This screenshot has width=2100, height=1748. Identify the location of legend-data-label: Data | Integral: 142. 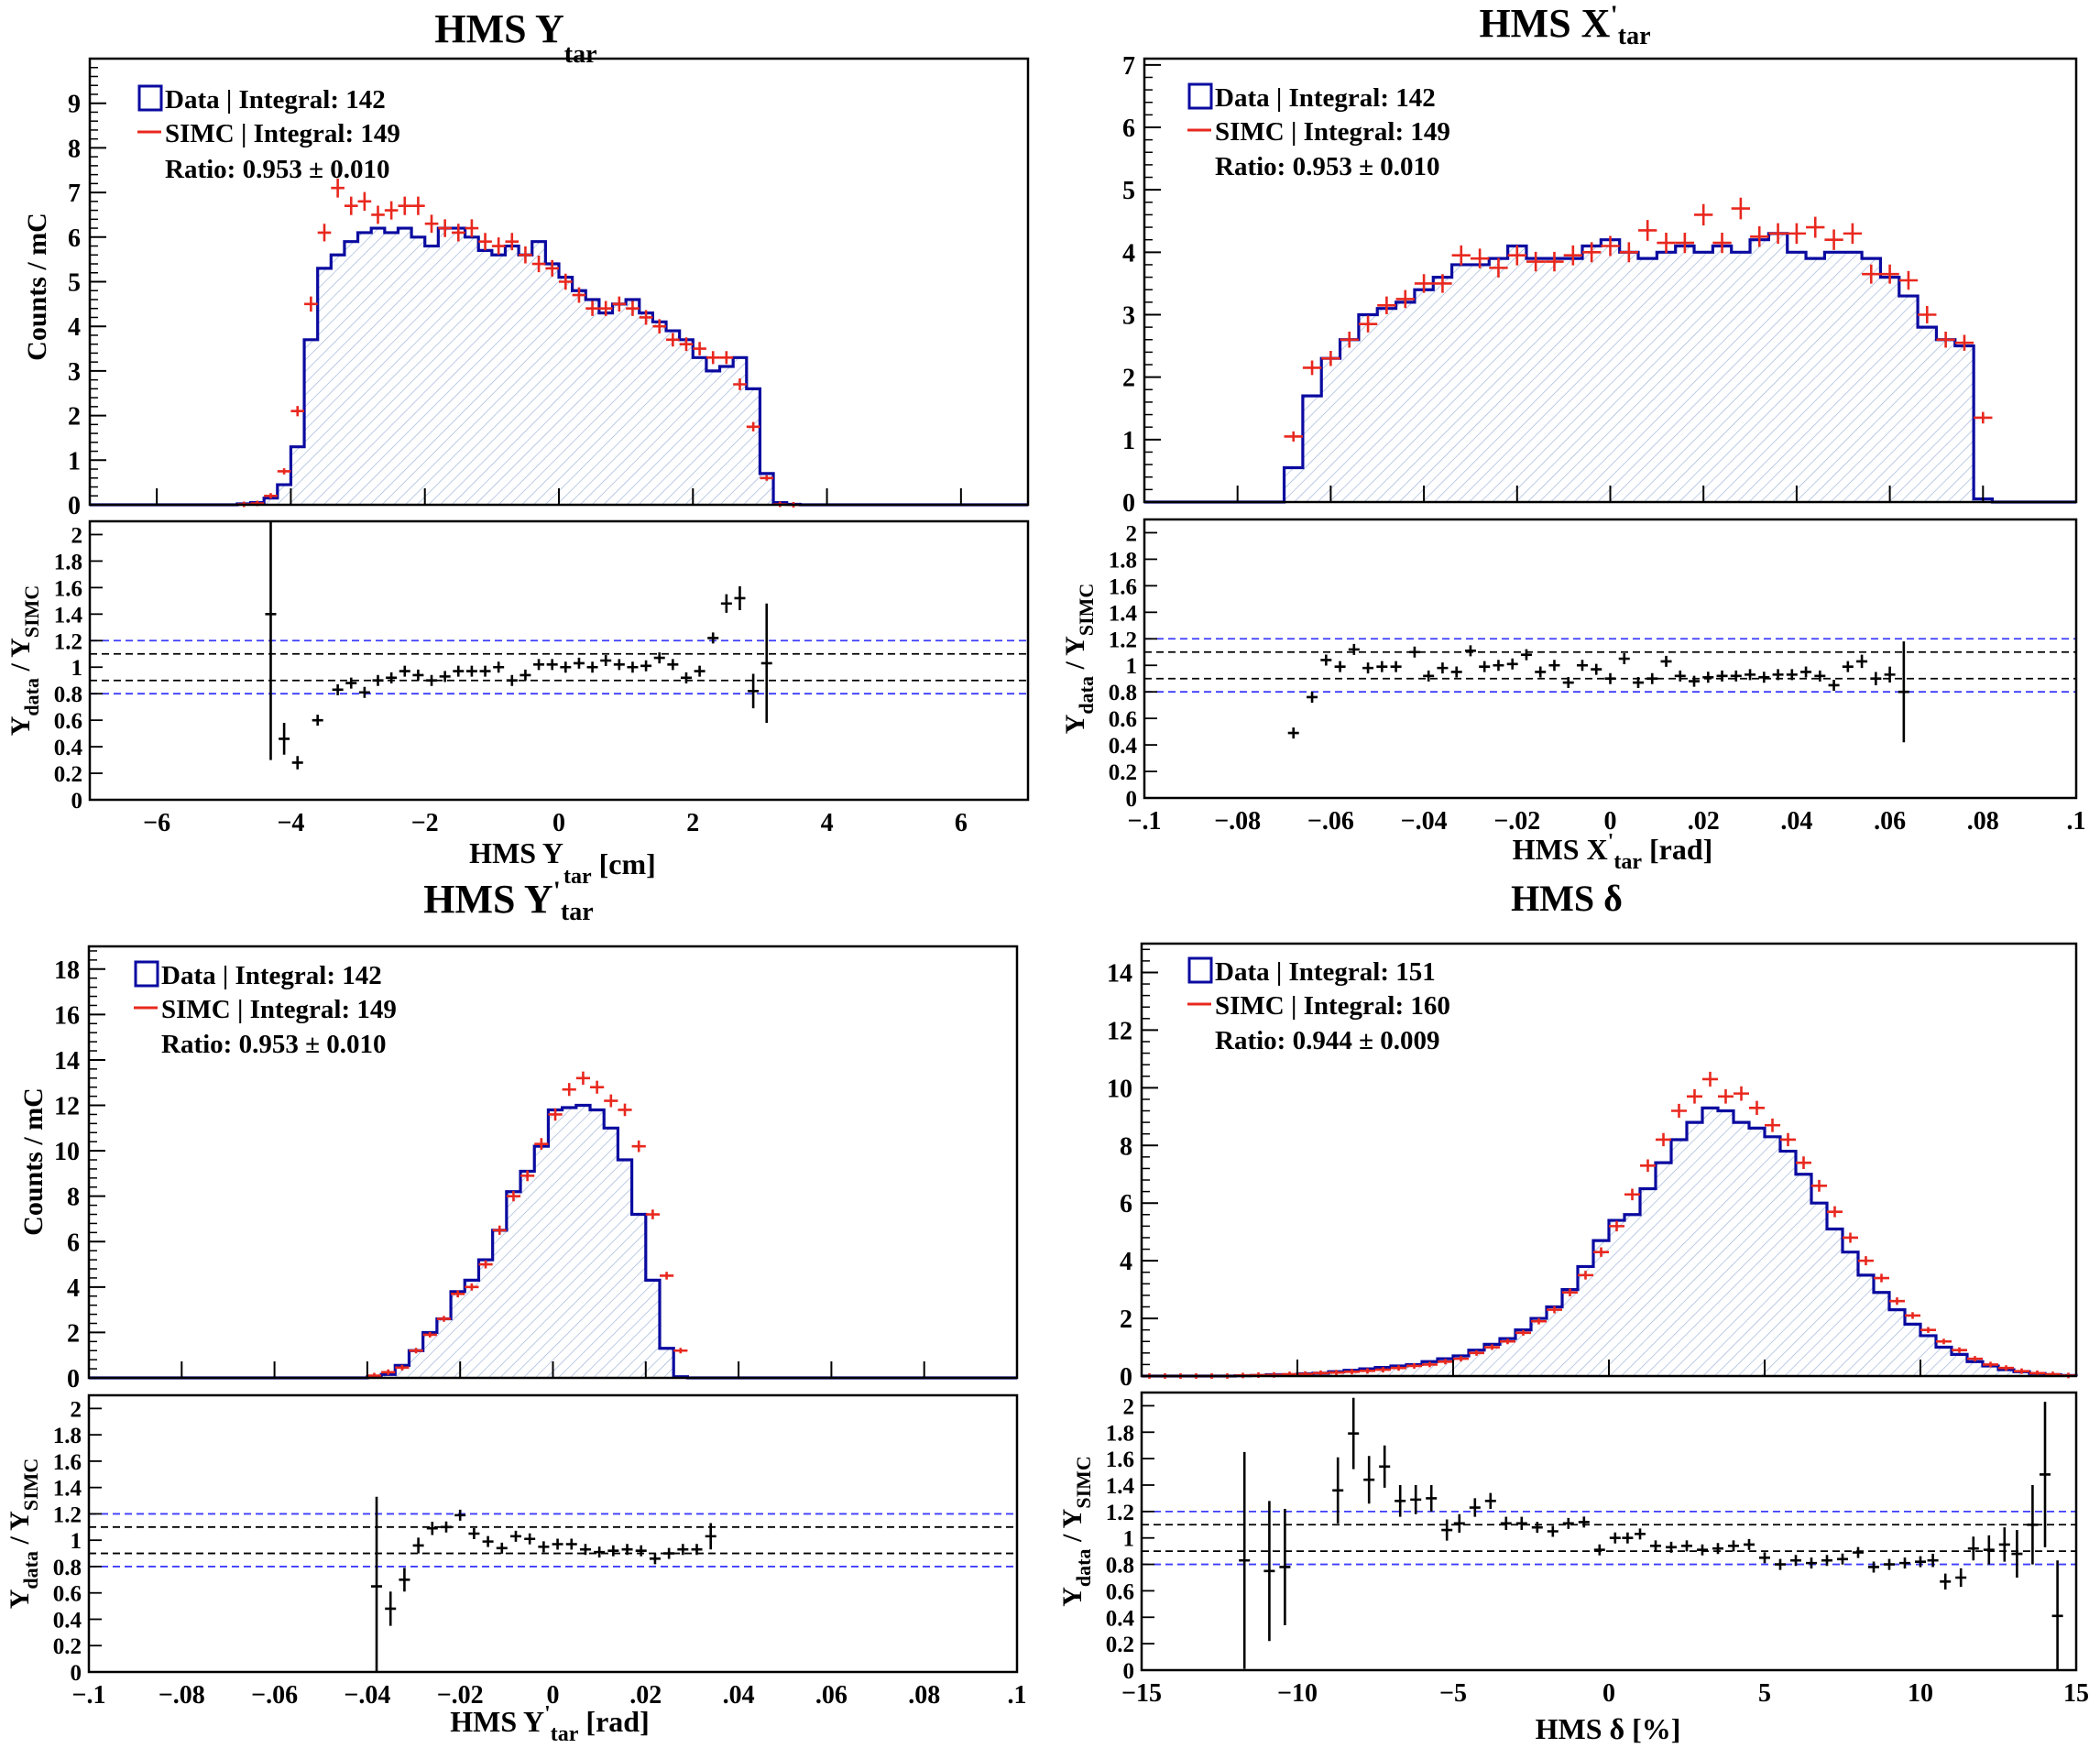
(275, 100).